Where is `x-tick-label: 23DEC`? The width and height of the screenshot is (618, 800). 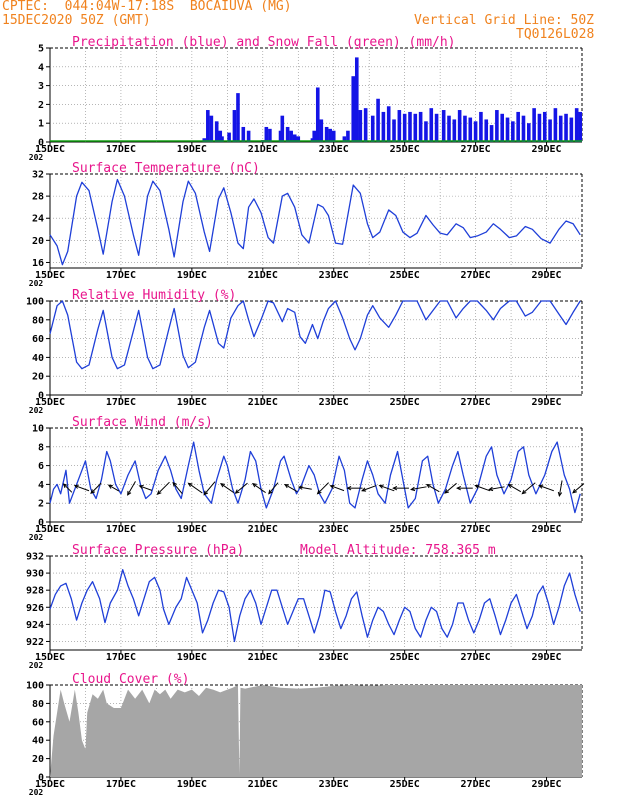 x-tick-label: 23DEC is located at coordinates (334, 402).